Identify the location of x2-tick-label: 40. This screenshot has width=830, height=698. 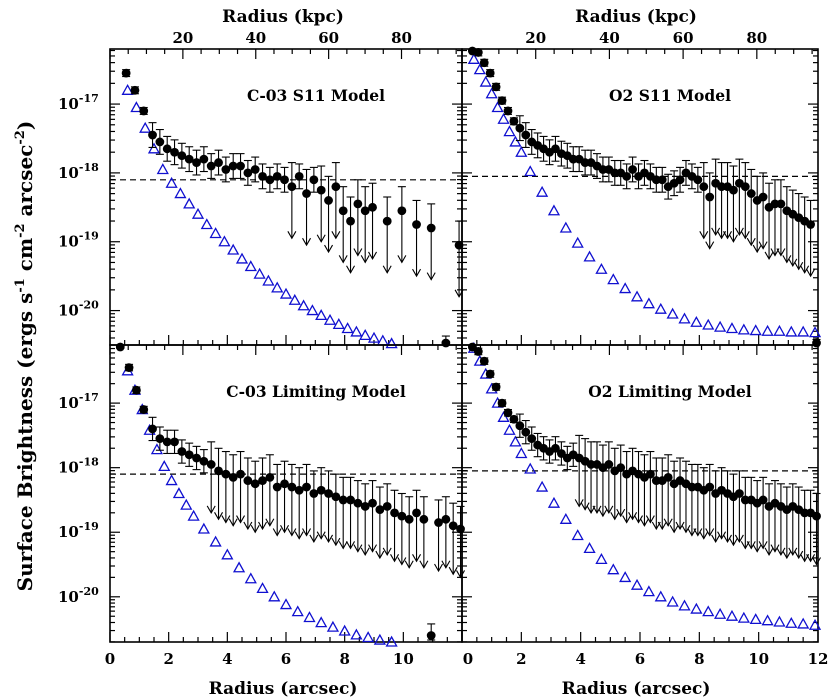
(255, 38).